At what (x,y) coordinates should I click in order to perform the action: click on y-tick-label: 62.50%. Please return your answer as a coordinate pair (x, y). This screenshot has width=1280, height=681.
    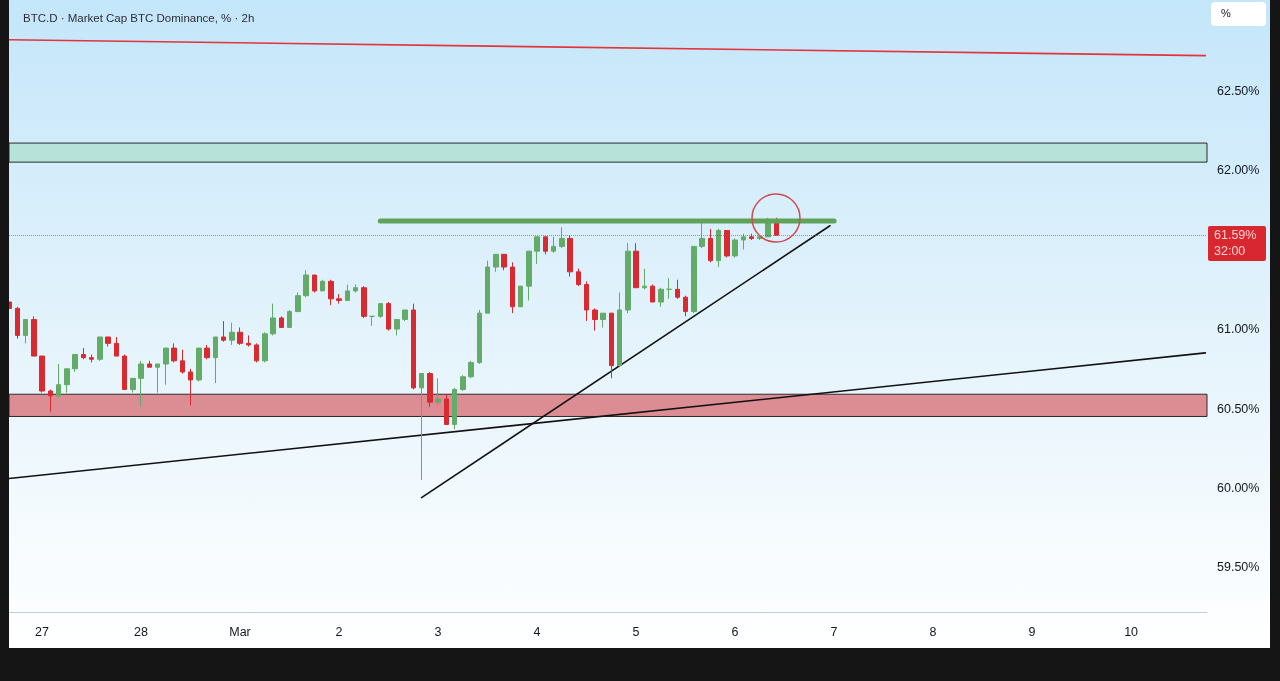
    Looking at the image, I should click on (1238, 90).